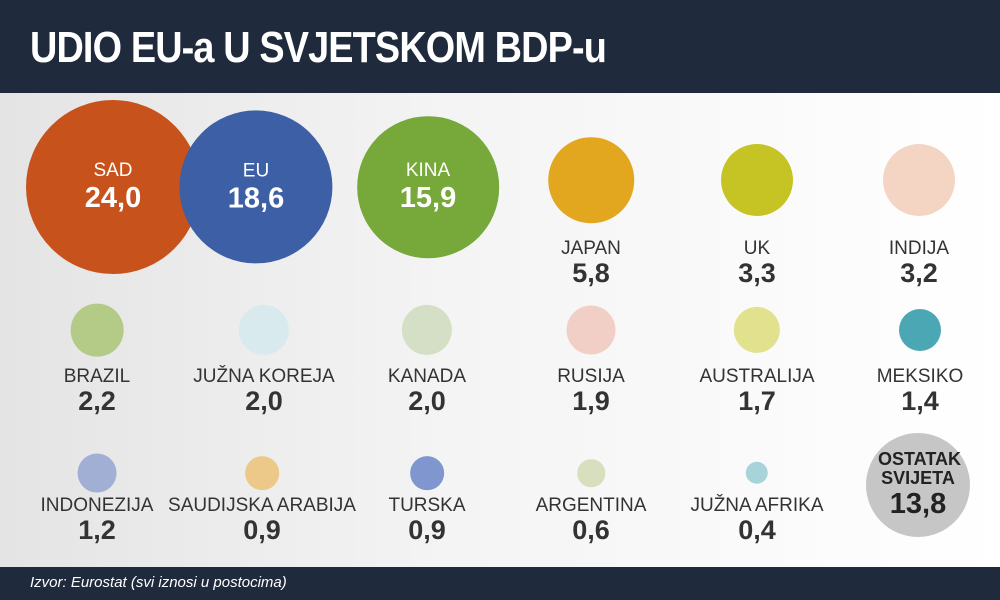 The width and height of the screenshot is (1000, 600). I want to click on bubble-label: KANADA, so click(427, 376).